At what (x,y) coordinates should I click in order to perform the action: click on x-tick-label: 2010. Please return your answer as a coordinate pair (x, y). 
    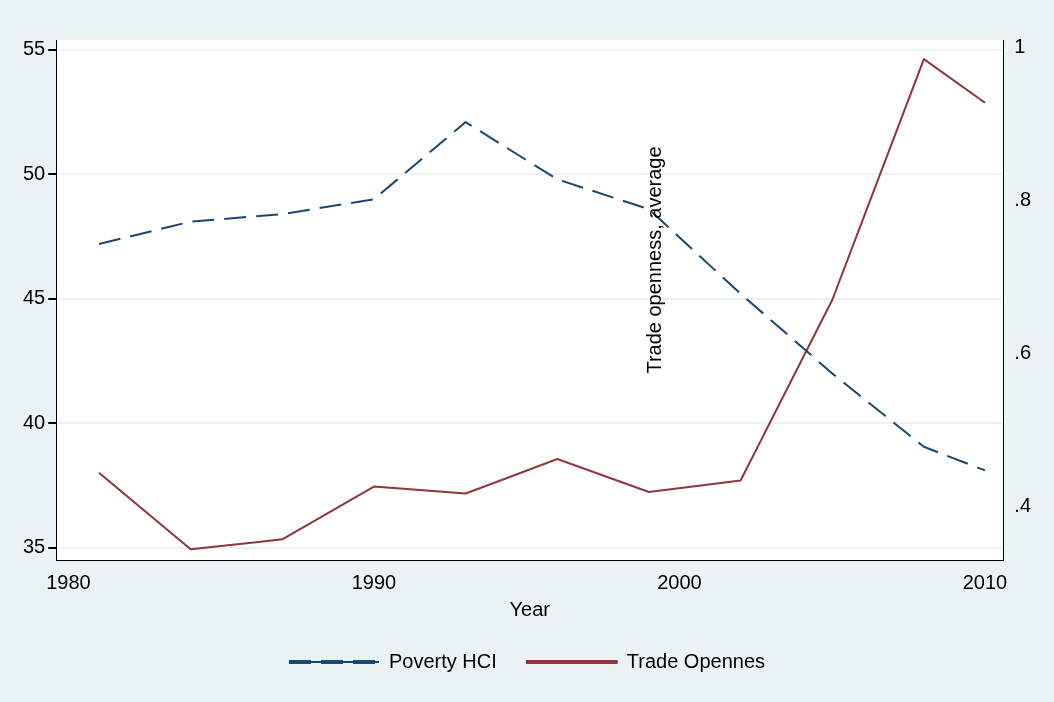
    Looking at the image, I should click on (985, 581).